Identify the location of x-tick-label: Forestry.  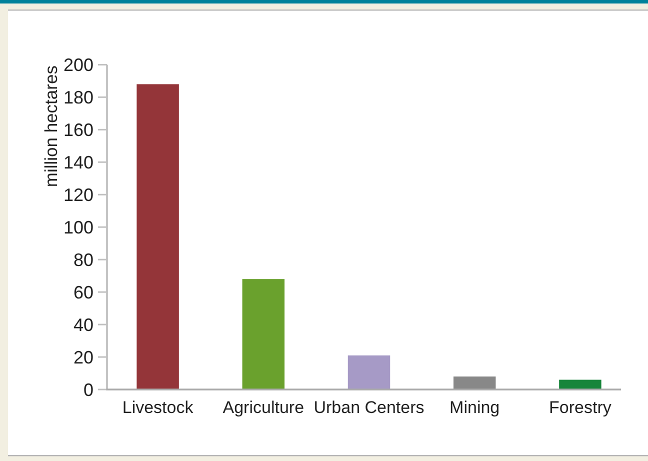
(580, 407).